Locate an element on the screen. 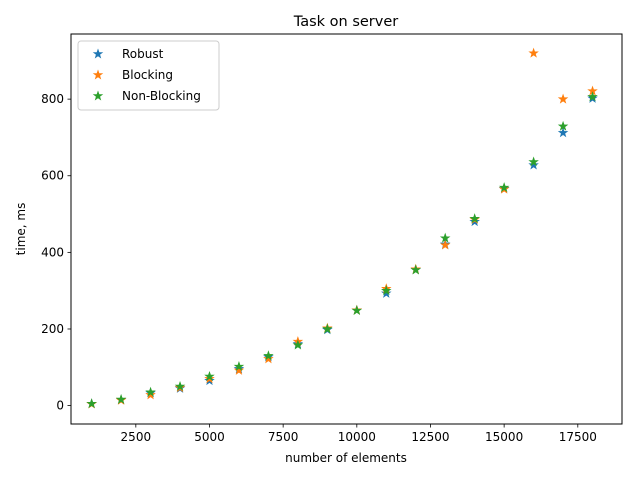 The height and width of the screenshot is (480, 640). x-tick-label: 12500 is located at coordinates (430, 437).